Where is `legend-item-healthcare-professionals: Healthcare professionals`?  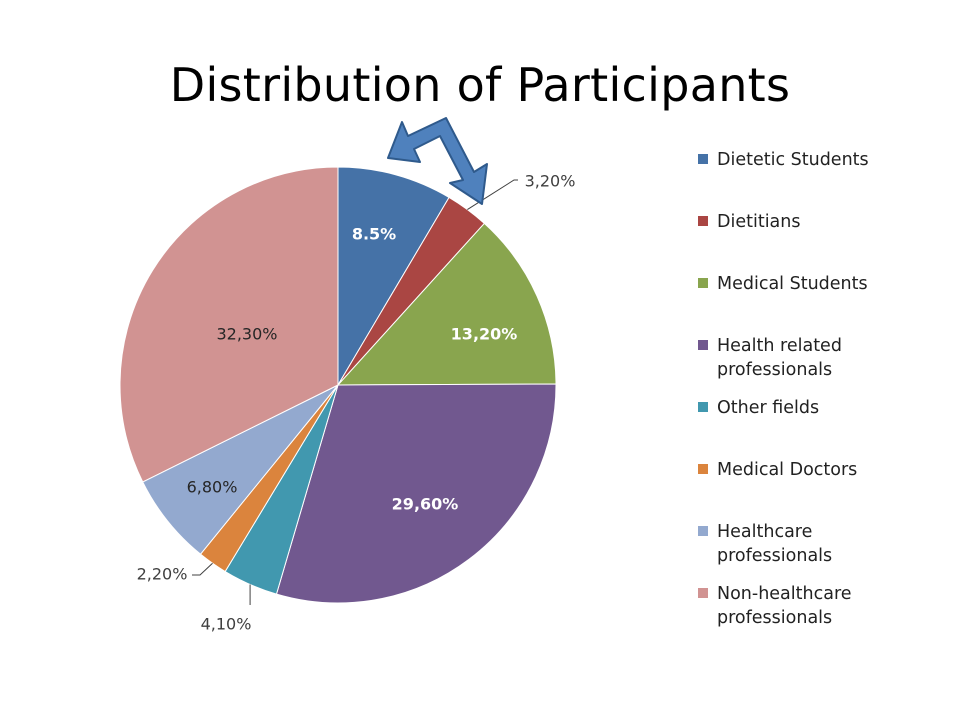 legend-item-healthcare-professionals: Healthcare professionals is located at coordinates (812, 544).